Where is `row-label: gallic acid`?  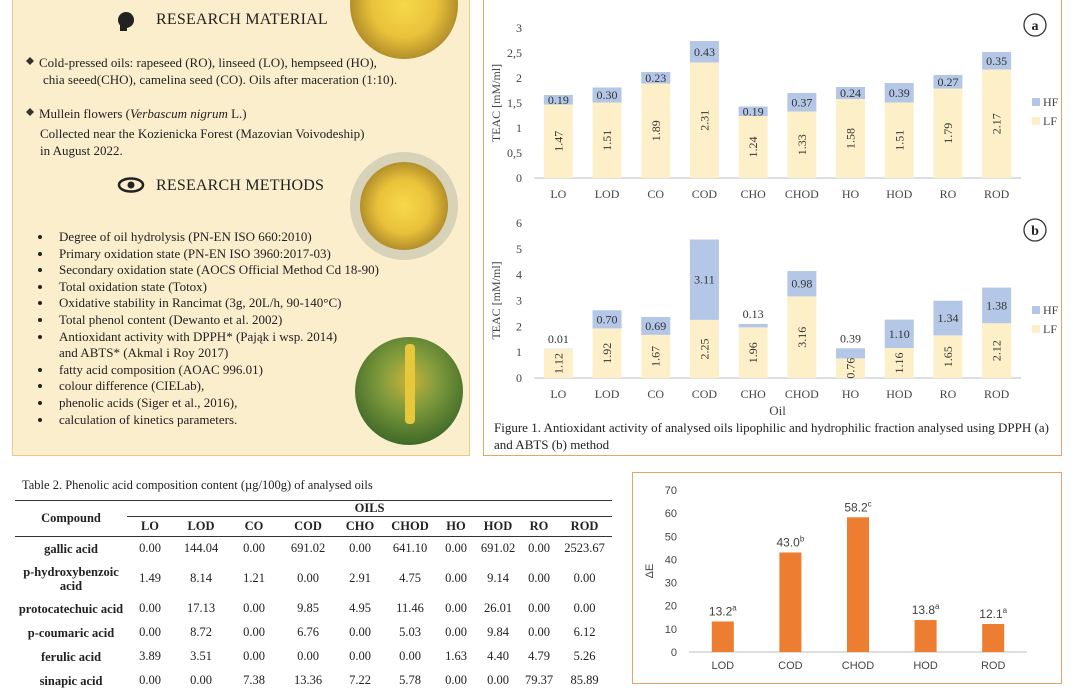
row-label: gallic acid is located at coordinates (71, 549).